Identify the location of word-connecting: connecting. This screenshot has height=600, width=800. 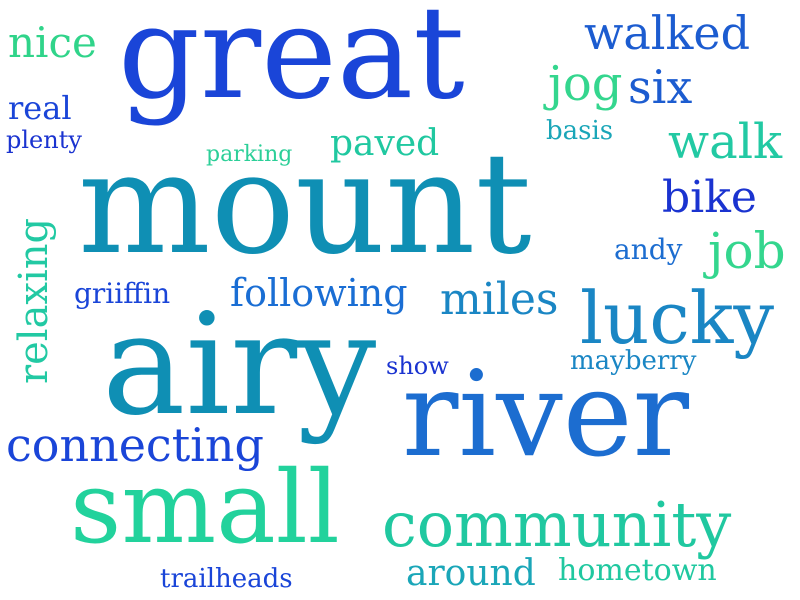
(135, 445).